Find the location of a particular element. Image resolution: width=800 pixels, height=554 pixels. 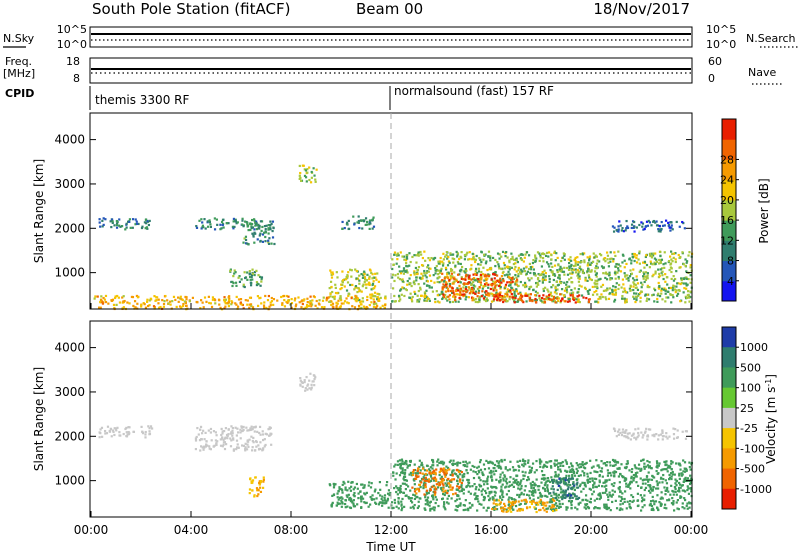

freq-panel: Freq. [MHz] 18 8 60 0 Nave is located at coordinates (392, 70).